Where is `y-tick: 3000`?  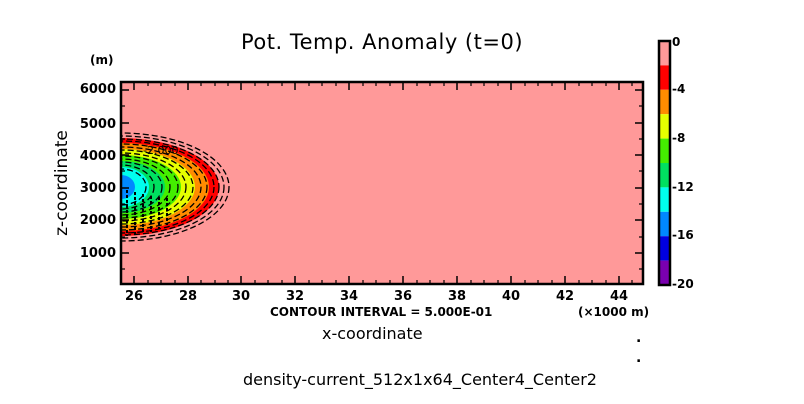 y-tick: 3000 is located at coordinates (97, 188).